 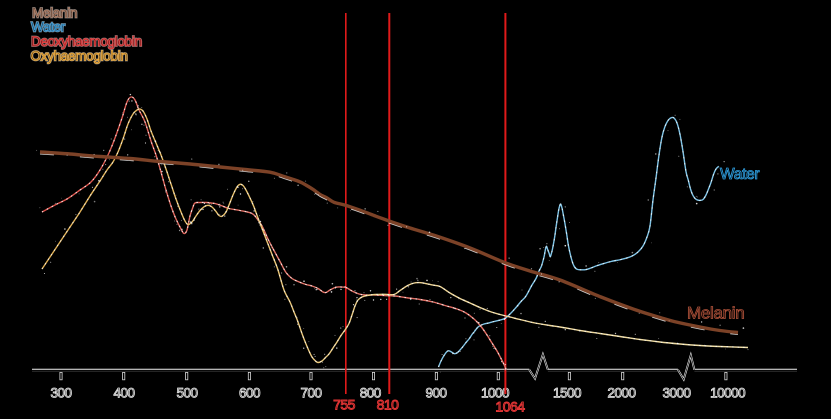 What do you see at coordinates (123, 393) in the screenshot?
I see `svg-text: 400` at bounding box center [123, 393].